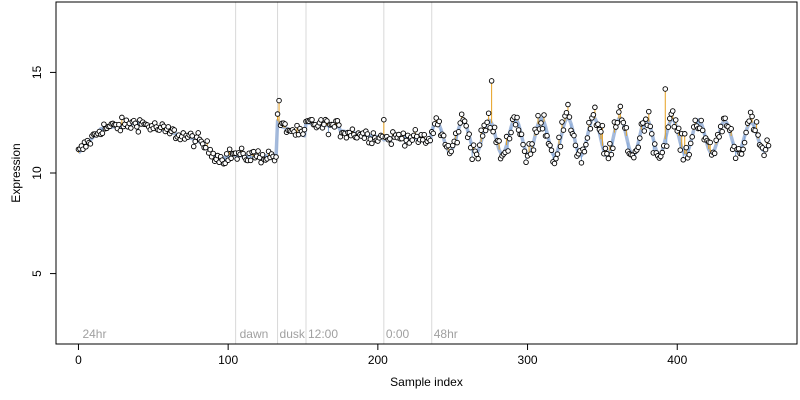 The height and width of the screenshot is (400, 800). What do you see at coordinates (293, 334) in the screenshot?
I see `phase-label: dusk` at bounding box center [293, 334].